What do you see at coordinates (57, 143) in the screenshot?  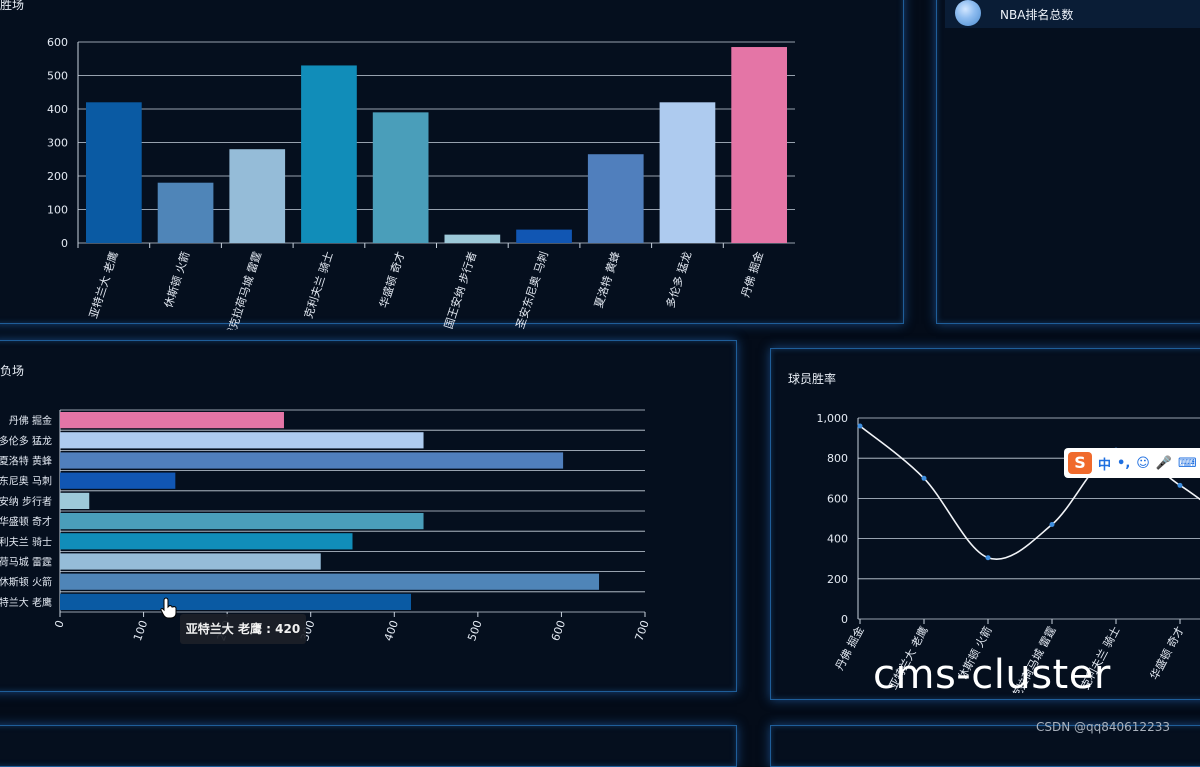 I see `y-tick-label: 300` at bounding box center [57, 143].